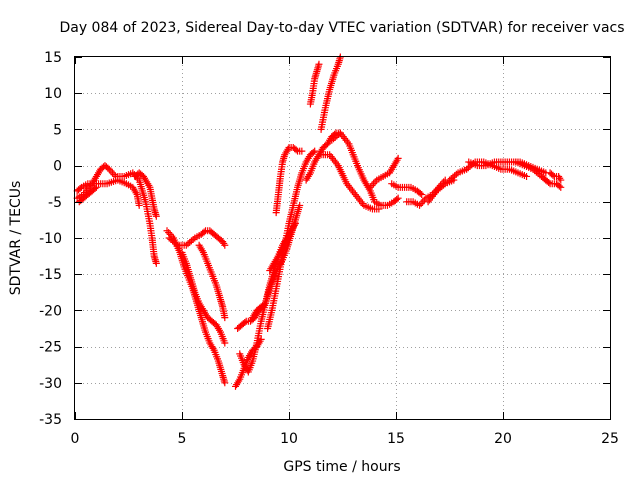  Describe the element at coordinates (50, 420) in the screenshot. I see `y-tick-label: -35` at that location.